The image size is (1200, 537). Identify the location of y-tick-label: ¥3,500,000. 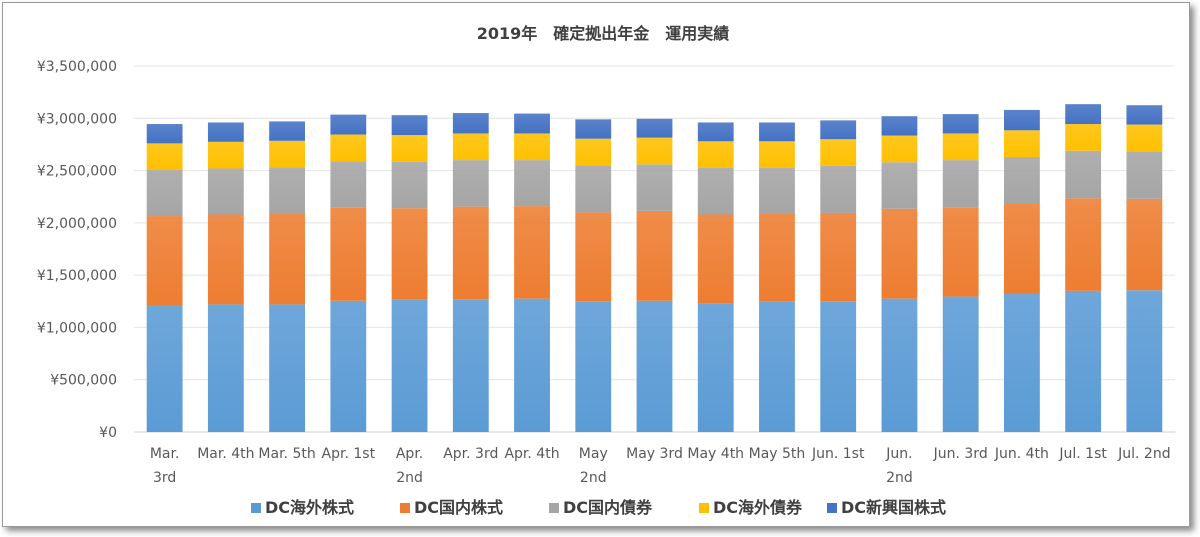
(77, 67).